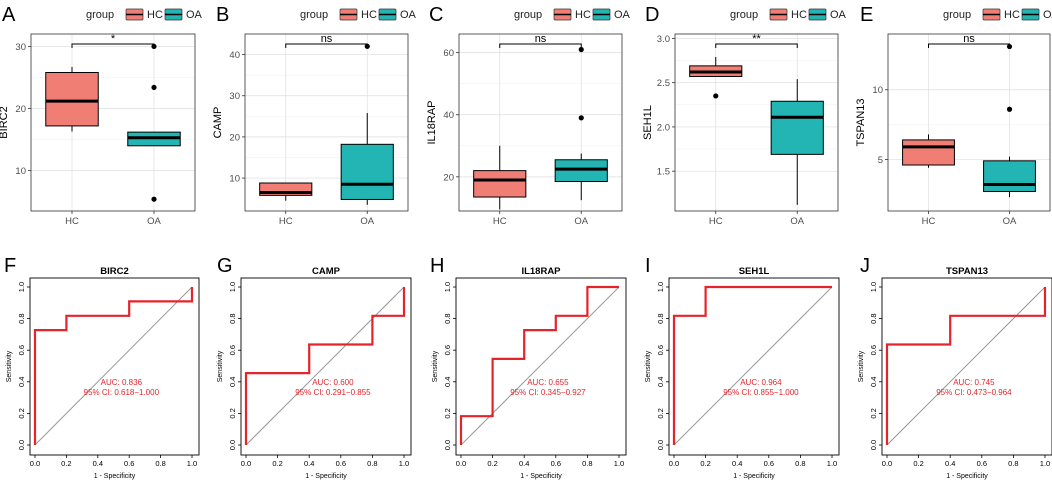 The image size is (1052, 483). What do you see at coordinates (492, 463) in the screenshot?
I see `x-tick-label: 0.2` at bounding box center [492, 463].